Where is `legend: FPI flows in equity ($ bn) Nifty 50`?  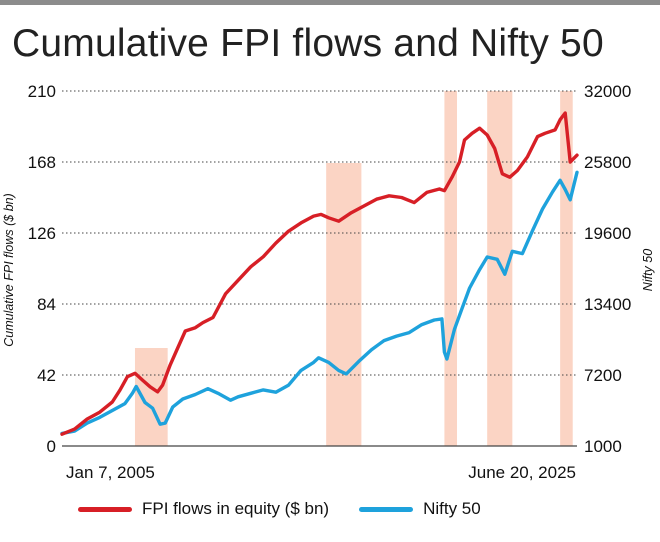
legend: FPI flows in equity ($ bn) Nifty 50 is located at coordinates (279, 509).